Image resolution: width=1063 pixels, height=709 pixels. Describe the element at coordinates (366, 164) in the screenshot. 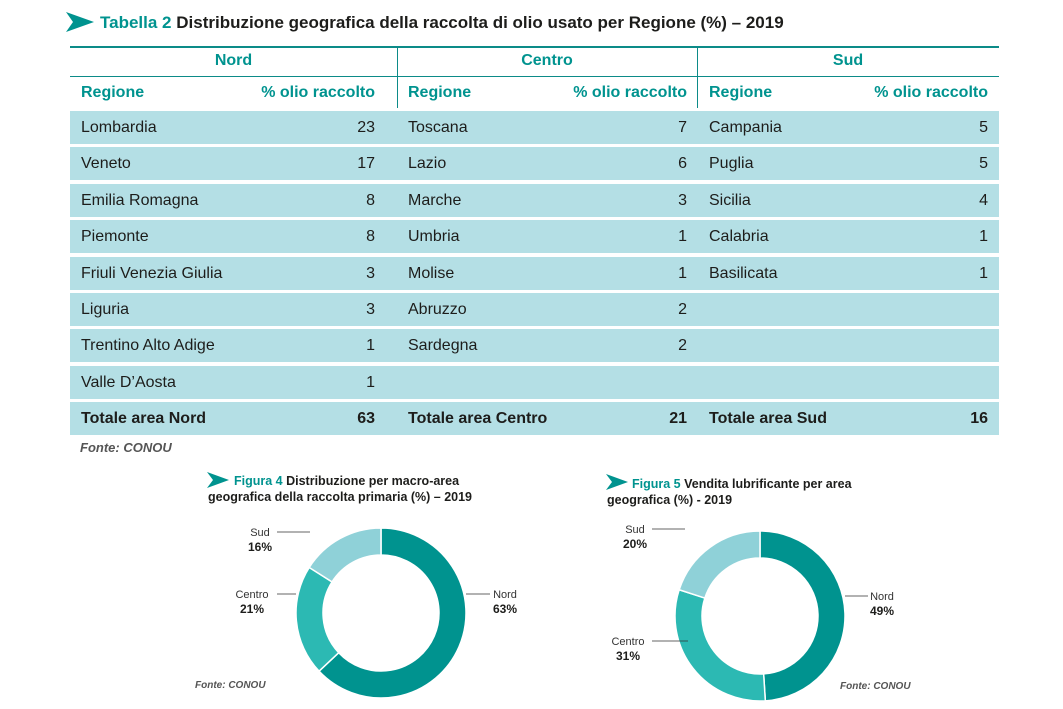

I see `region-percent: 17` at that location.